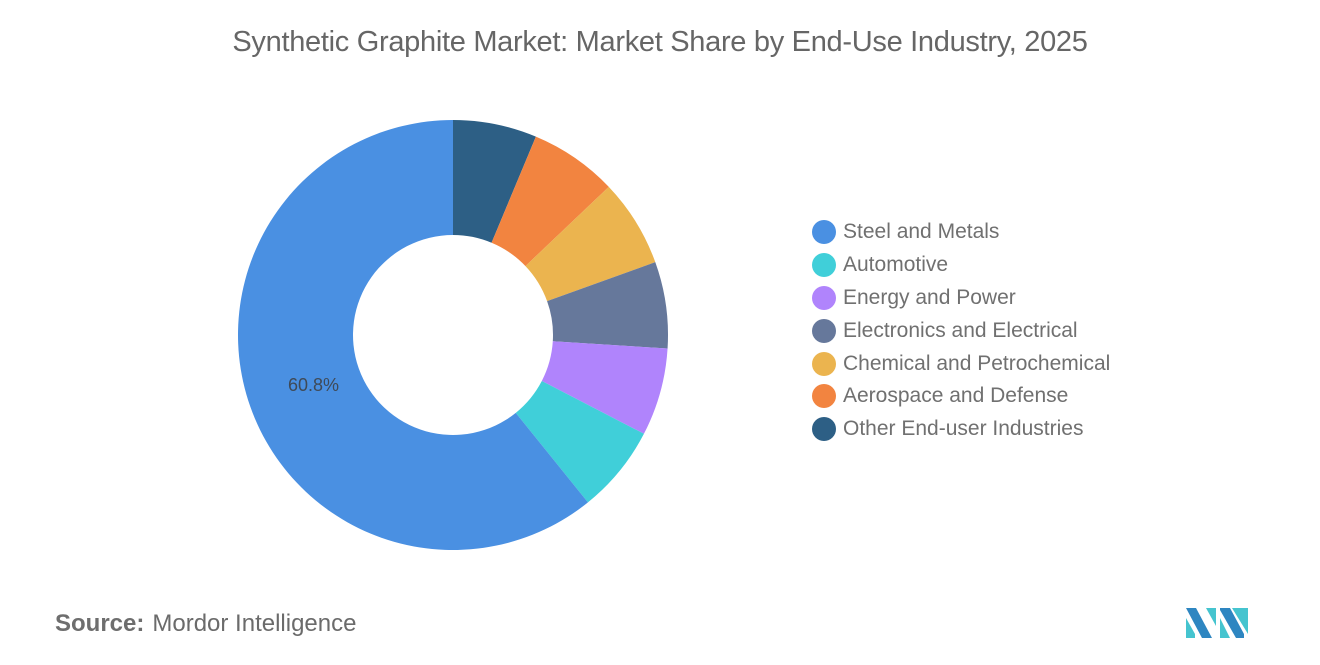 The width and height of the screenshot is (1320, 665). I want to click on legend-item-energy-and-power: Energy and Power, so click(961, 298).